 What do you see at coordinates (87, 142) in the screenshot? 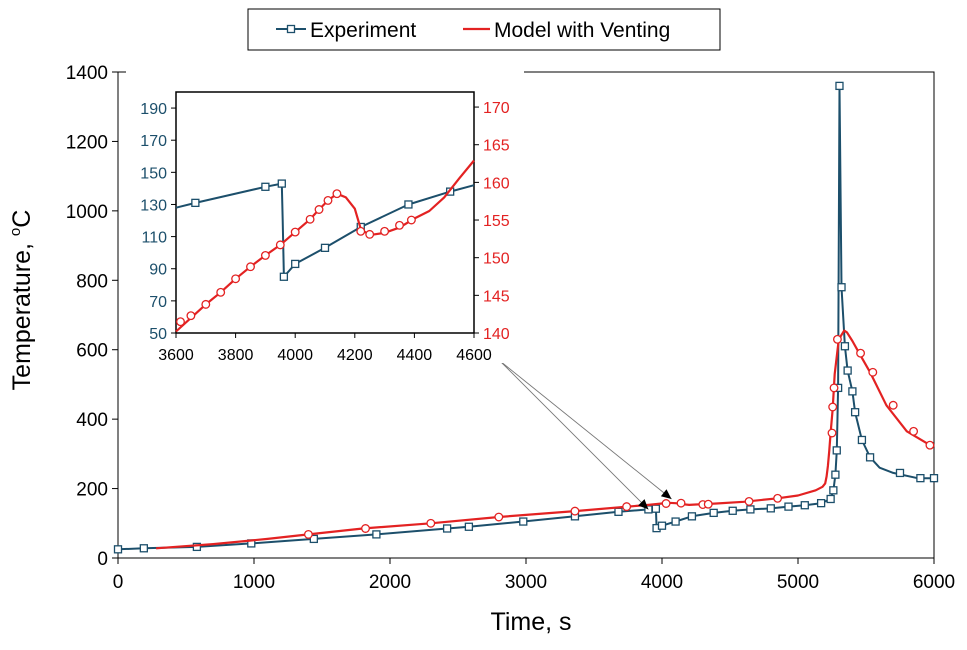
I see `y-tick-label: 1200` at bounding box center [87, 142].